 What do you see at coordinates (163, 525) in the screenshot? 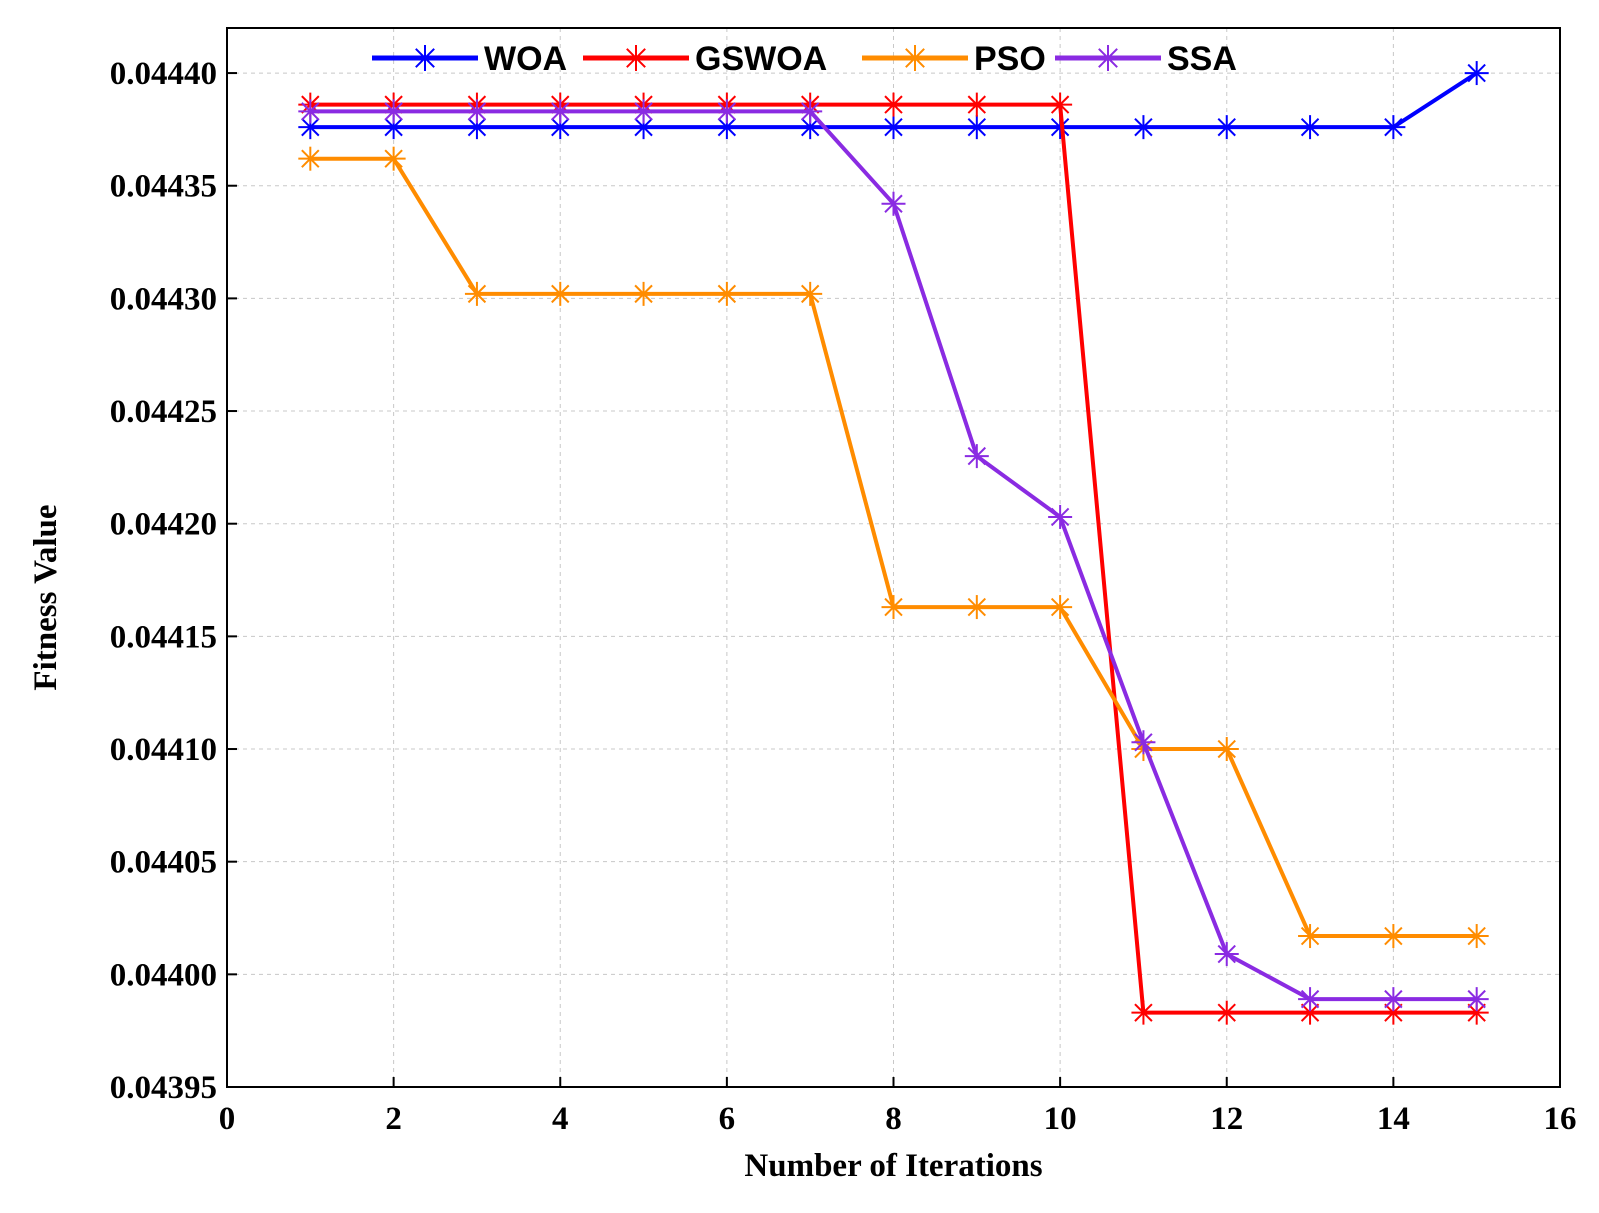
I see `y-tick-label: 0.04420` at bounding box center [163, 525].